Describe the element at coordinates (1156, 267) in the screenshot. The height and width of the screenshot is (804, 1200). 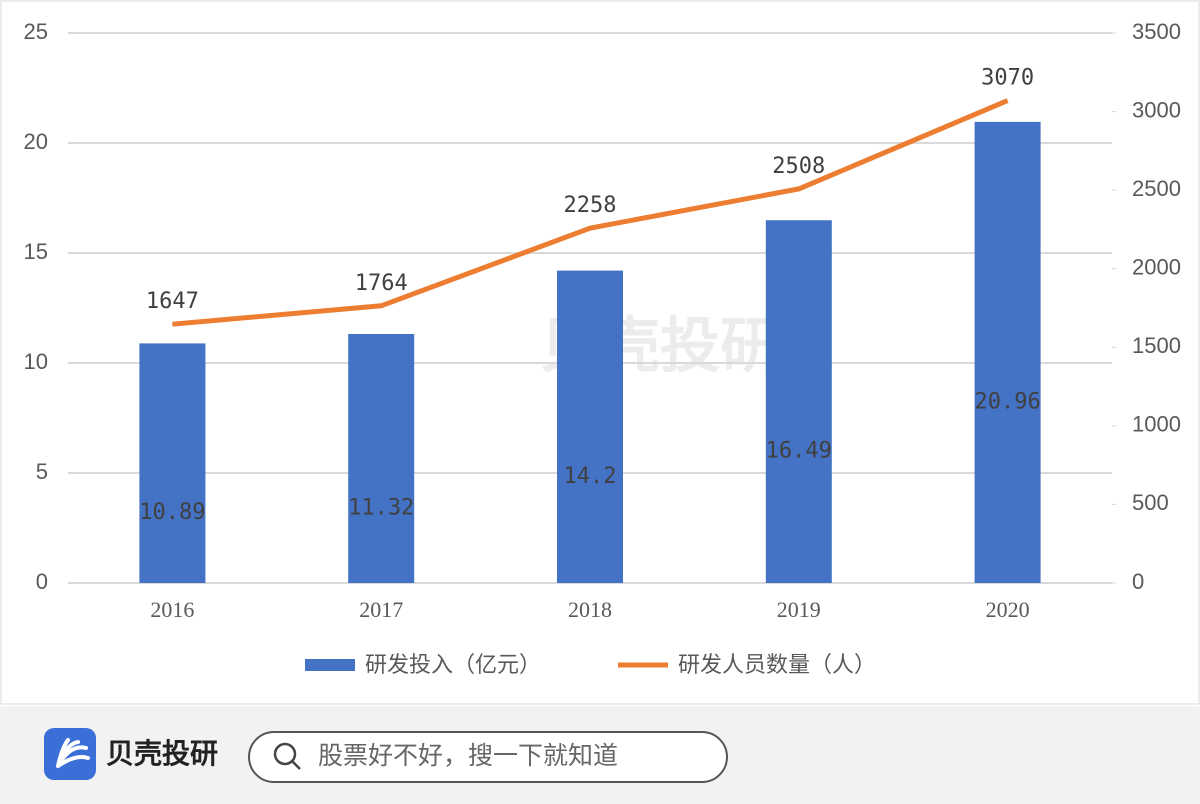
I see `y2-tick-label: 2000` at that location.